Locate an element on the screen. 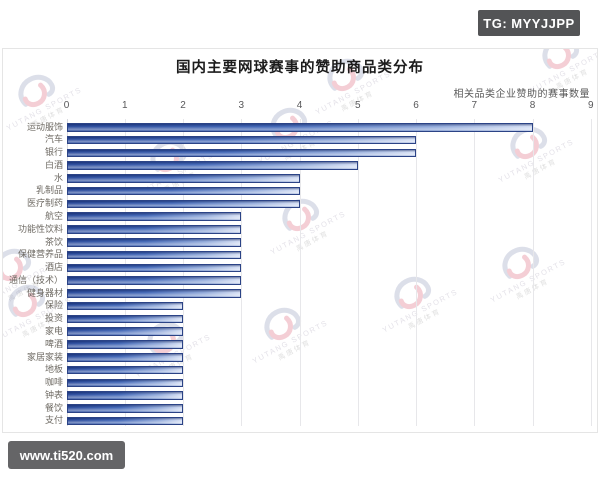  category-label: 白酒 is located at coordinates (53, 164).